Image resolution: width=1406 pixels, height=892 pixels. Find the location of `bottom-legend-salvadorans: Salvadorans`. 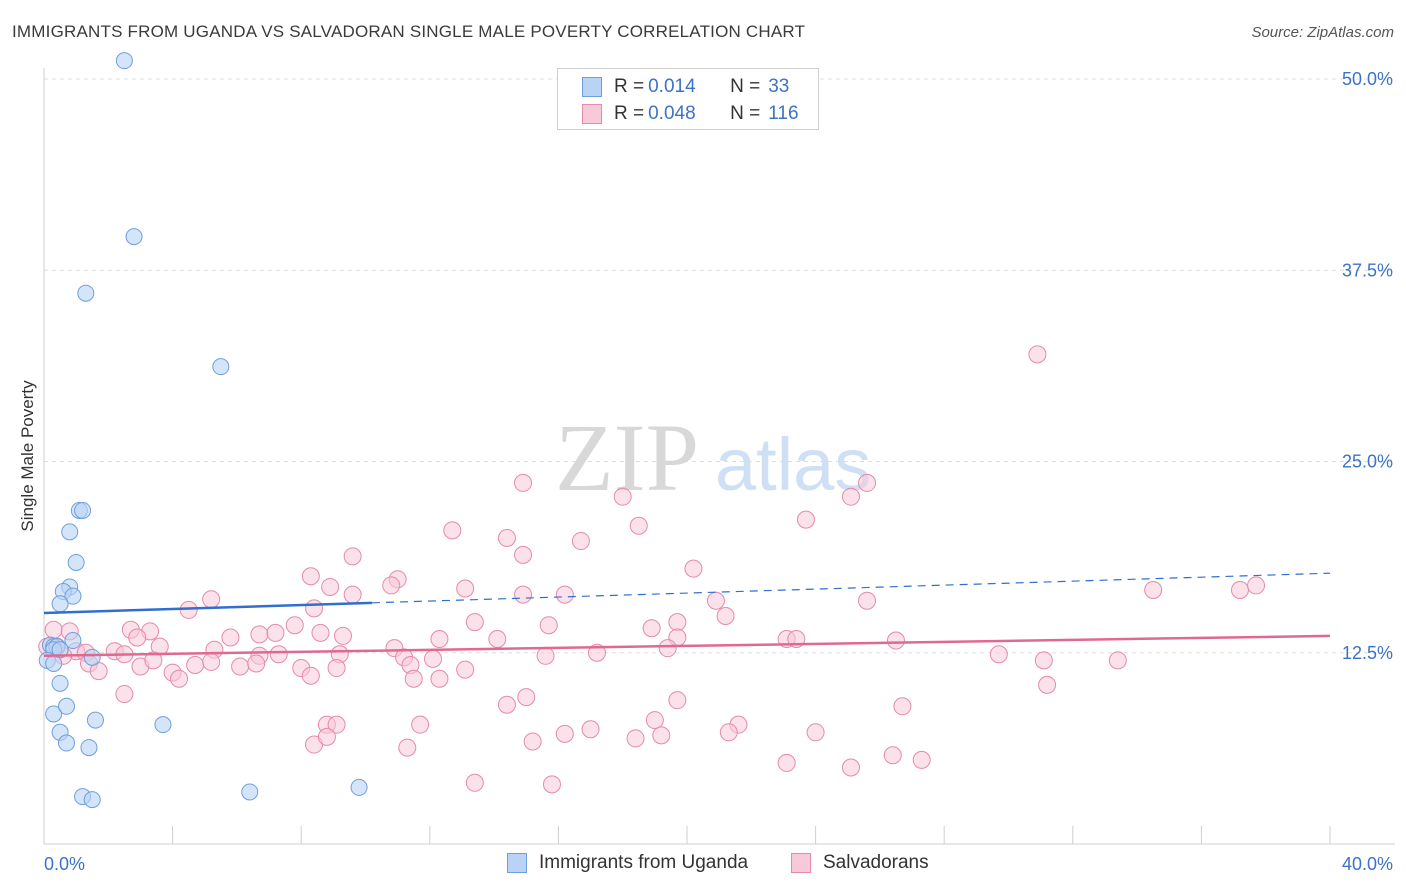

bottom-legend-salvadorans: Salvadorans is located at coordinates (860, 863).